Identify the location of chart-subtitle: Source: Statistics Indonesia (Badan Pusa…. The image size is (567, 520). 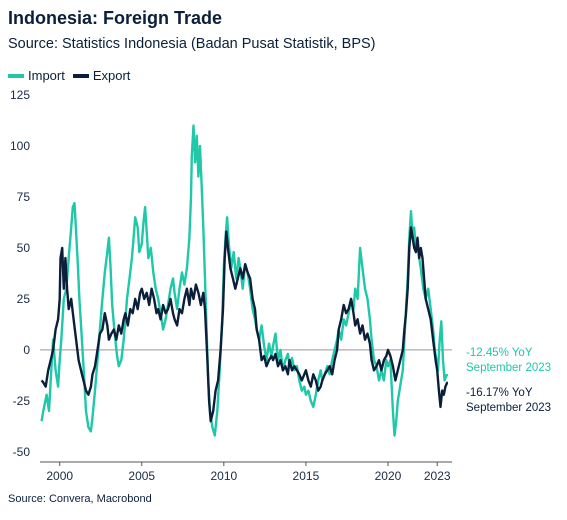
(192, 44).